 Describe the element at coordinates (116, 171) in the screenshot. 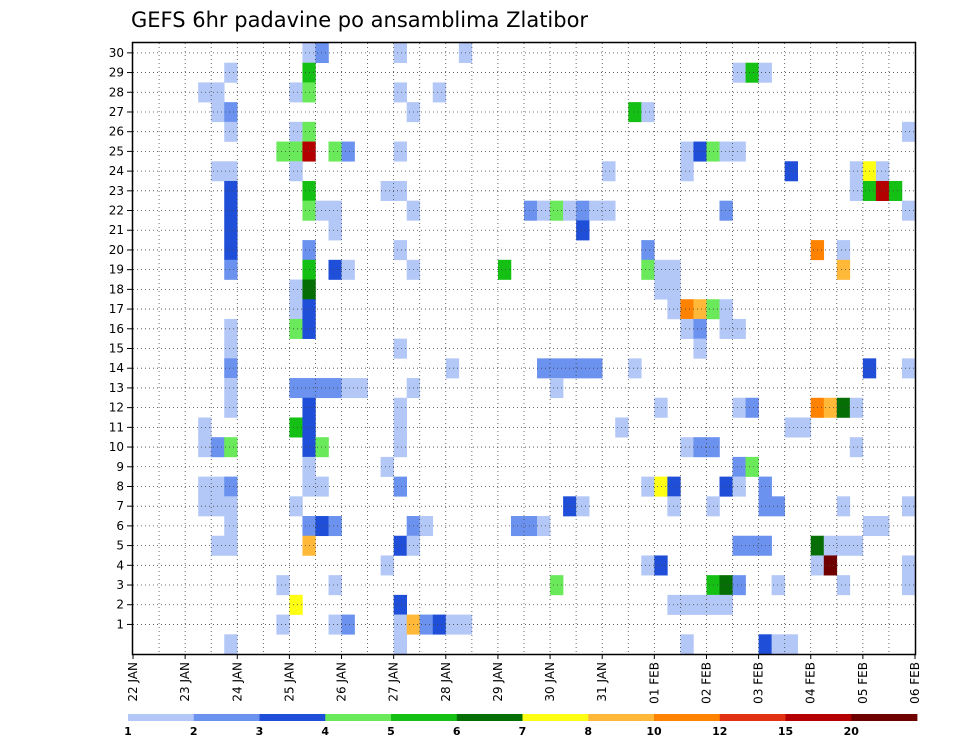

I see `y-tick-label: 24` at that location.